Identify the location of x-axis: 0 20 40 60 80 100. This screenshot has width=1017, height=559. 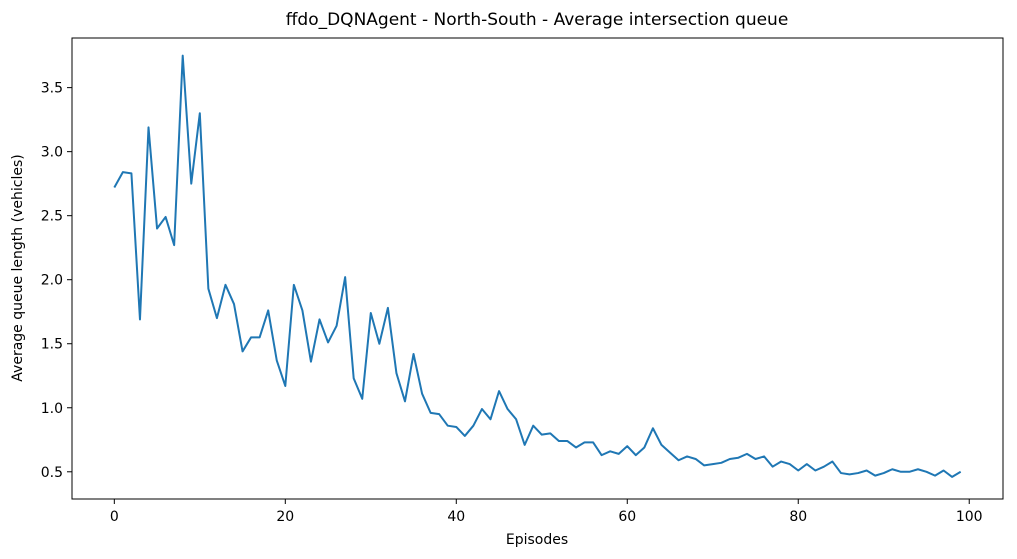
(546, 512).